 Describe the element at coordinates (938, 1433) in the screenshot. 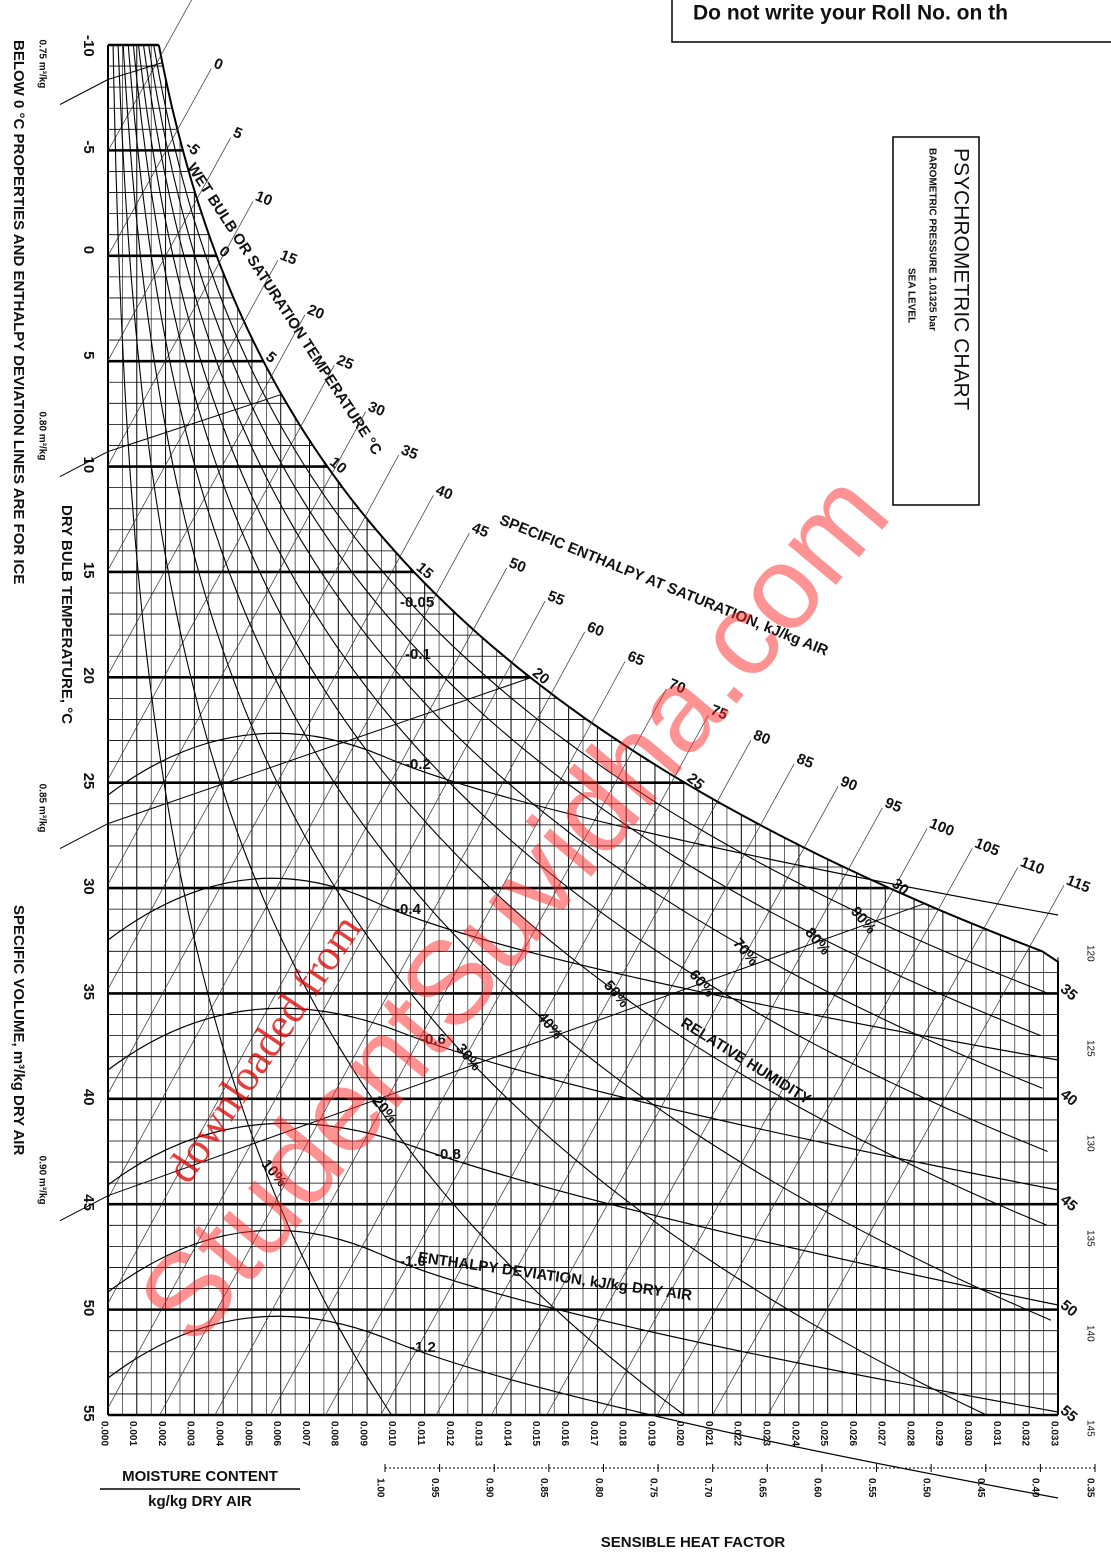

I see `moisture-tick-label: 0.029` at that location.